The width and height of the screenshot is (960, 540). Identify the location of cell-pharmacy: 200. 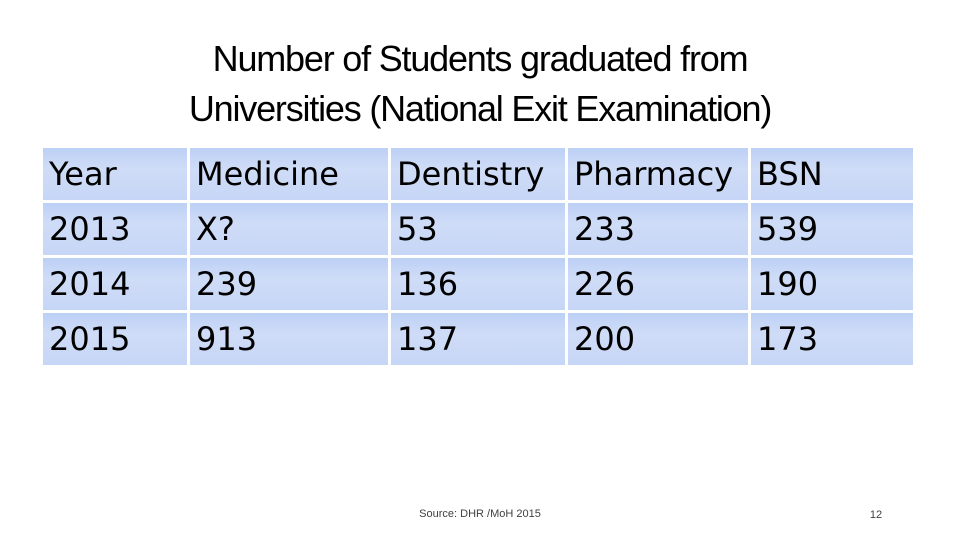
(658, 339).